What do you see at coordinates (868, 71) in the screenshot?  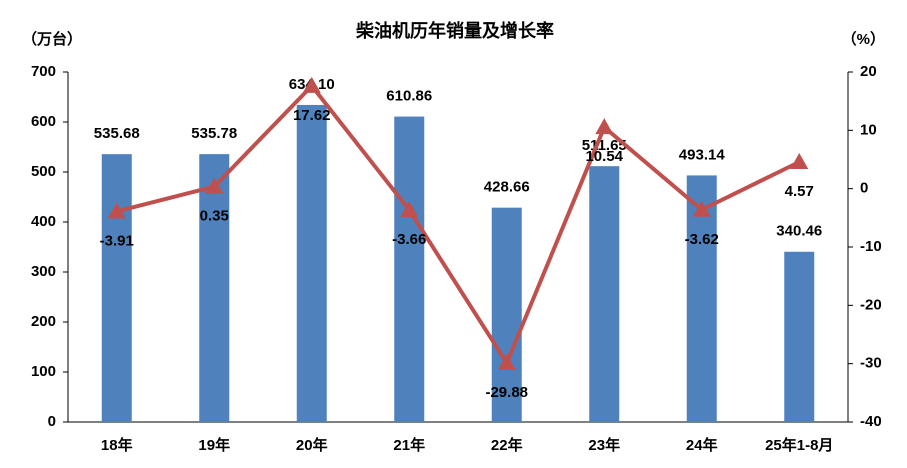 I see `y2-tick-label: 20` at bounding box center [868, 71].